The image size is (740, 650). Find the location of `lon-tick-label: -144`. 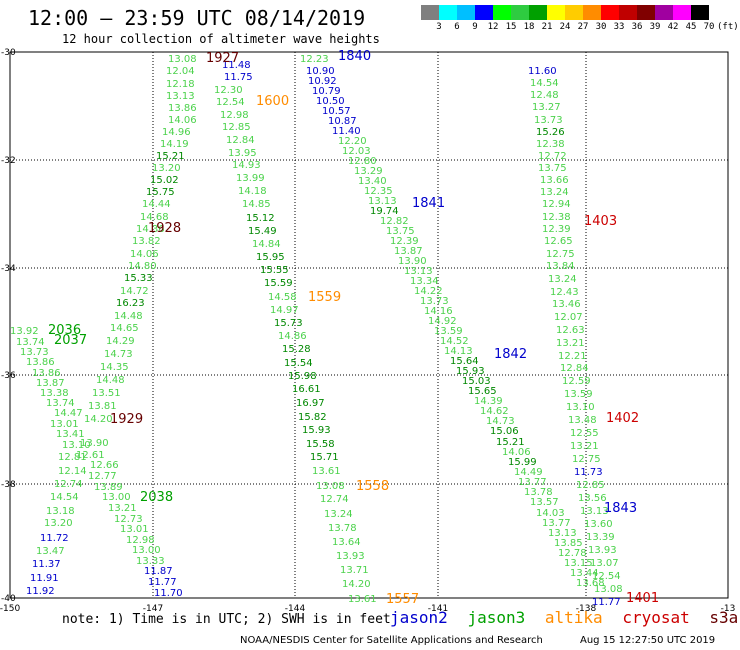

lon-tick-label: -144 is located at coordinates (295, 609).